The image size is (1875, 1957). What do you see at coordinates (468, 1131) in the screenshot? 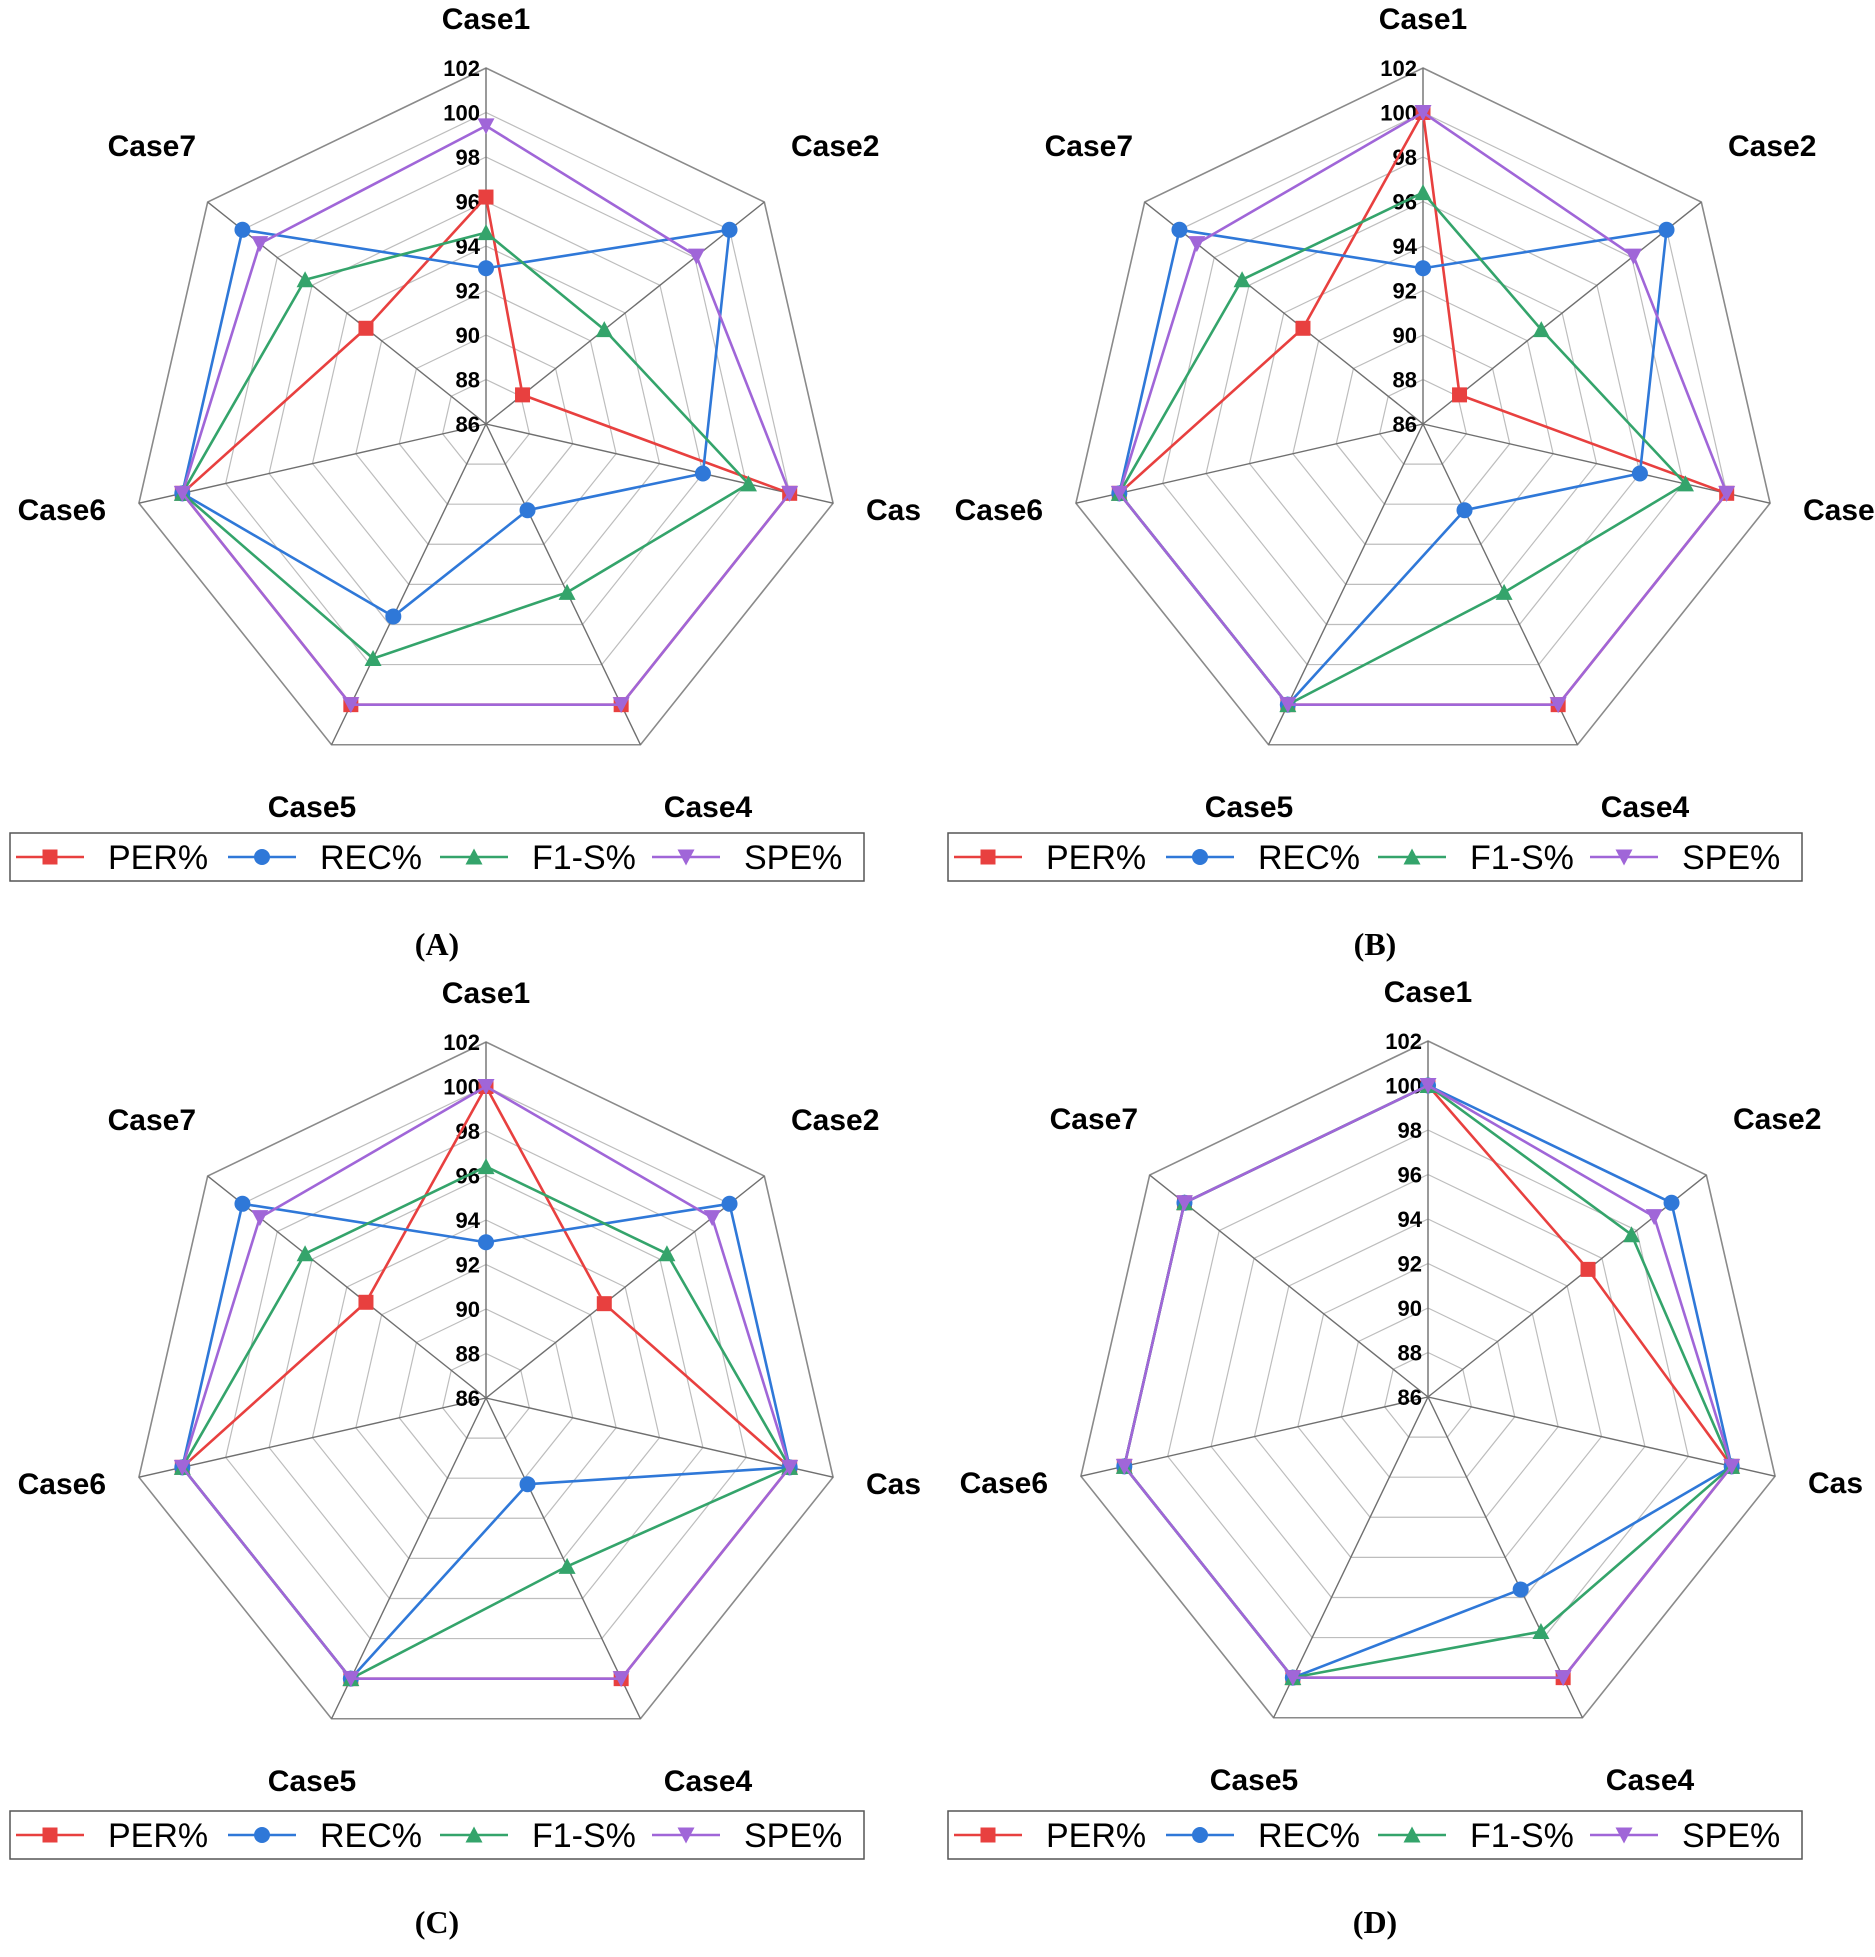
I see `radial-tick-label: 98` at bounding box center [468, 1131].